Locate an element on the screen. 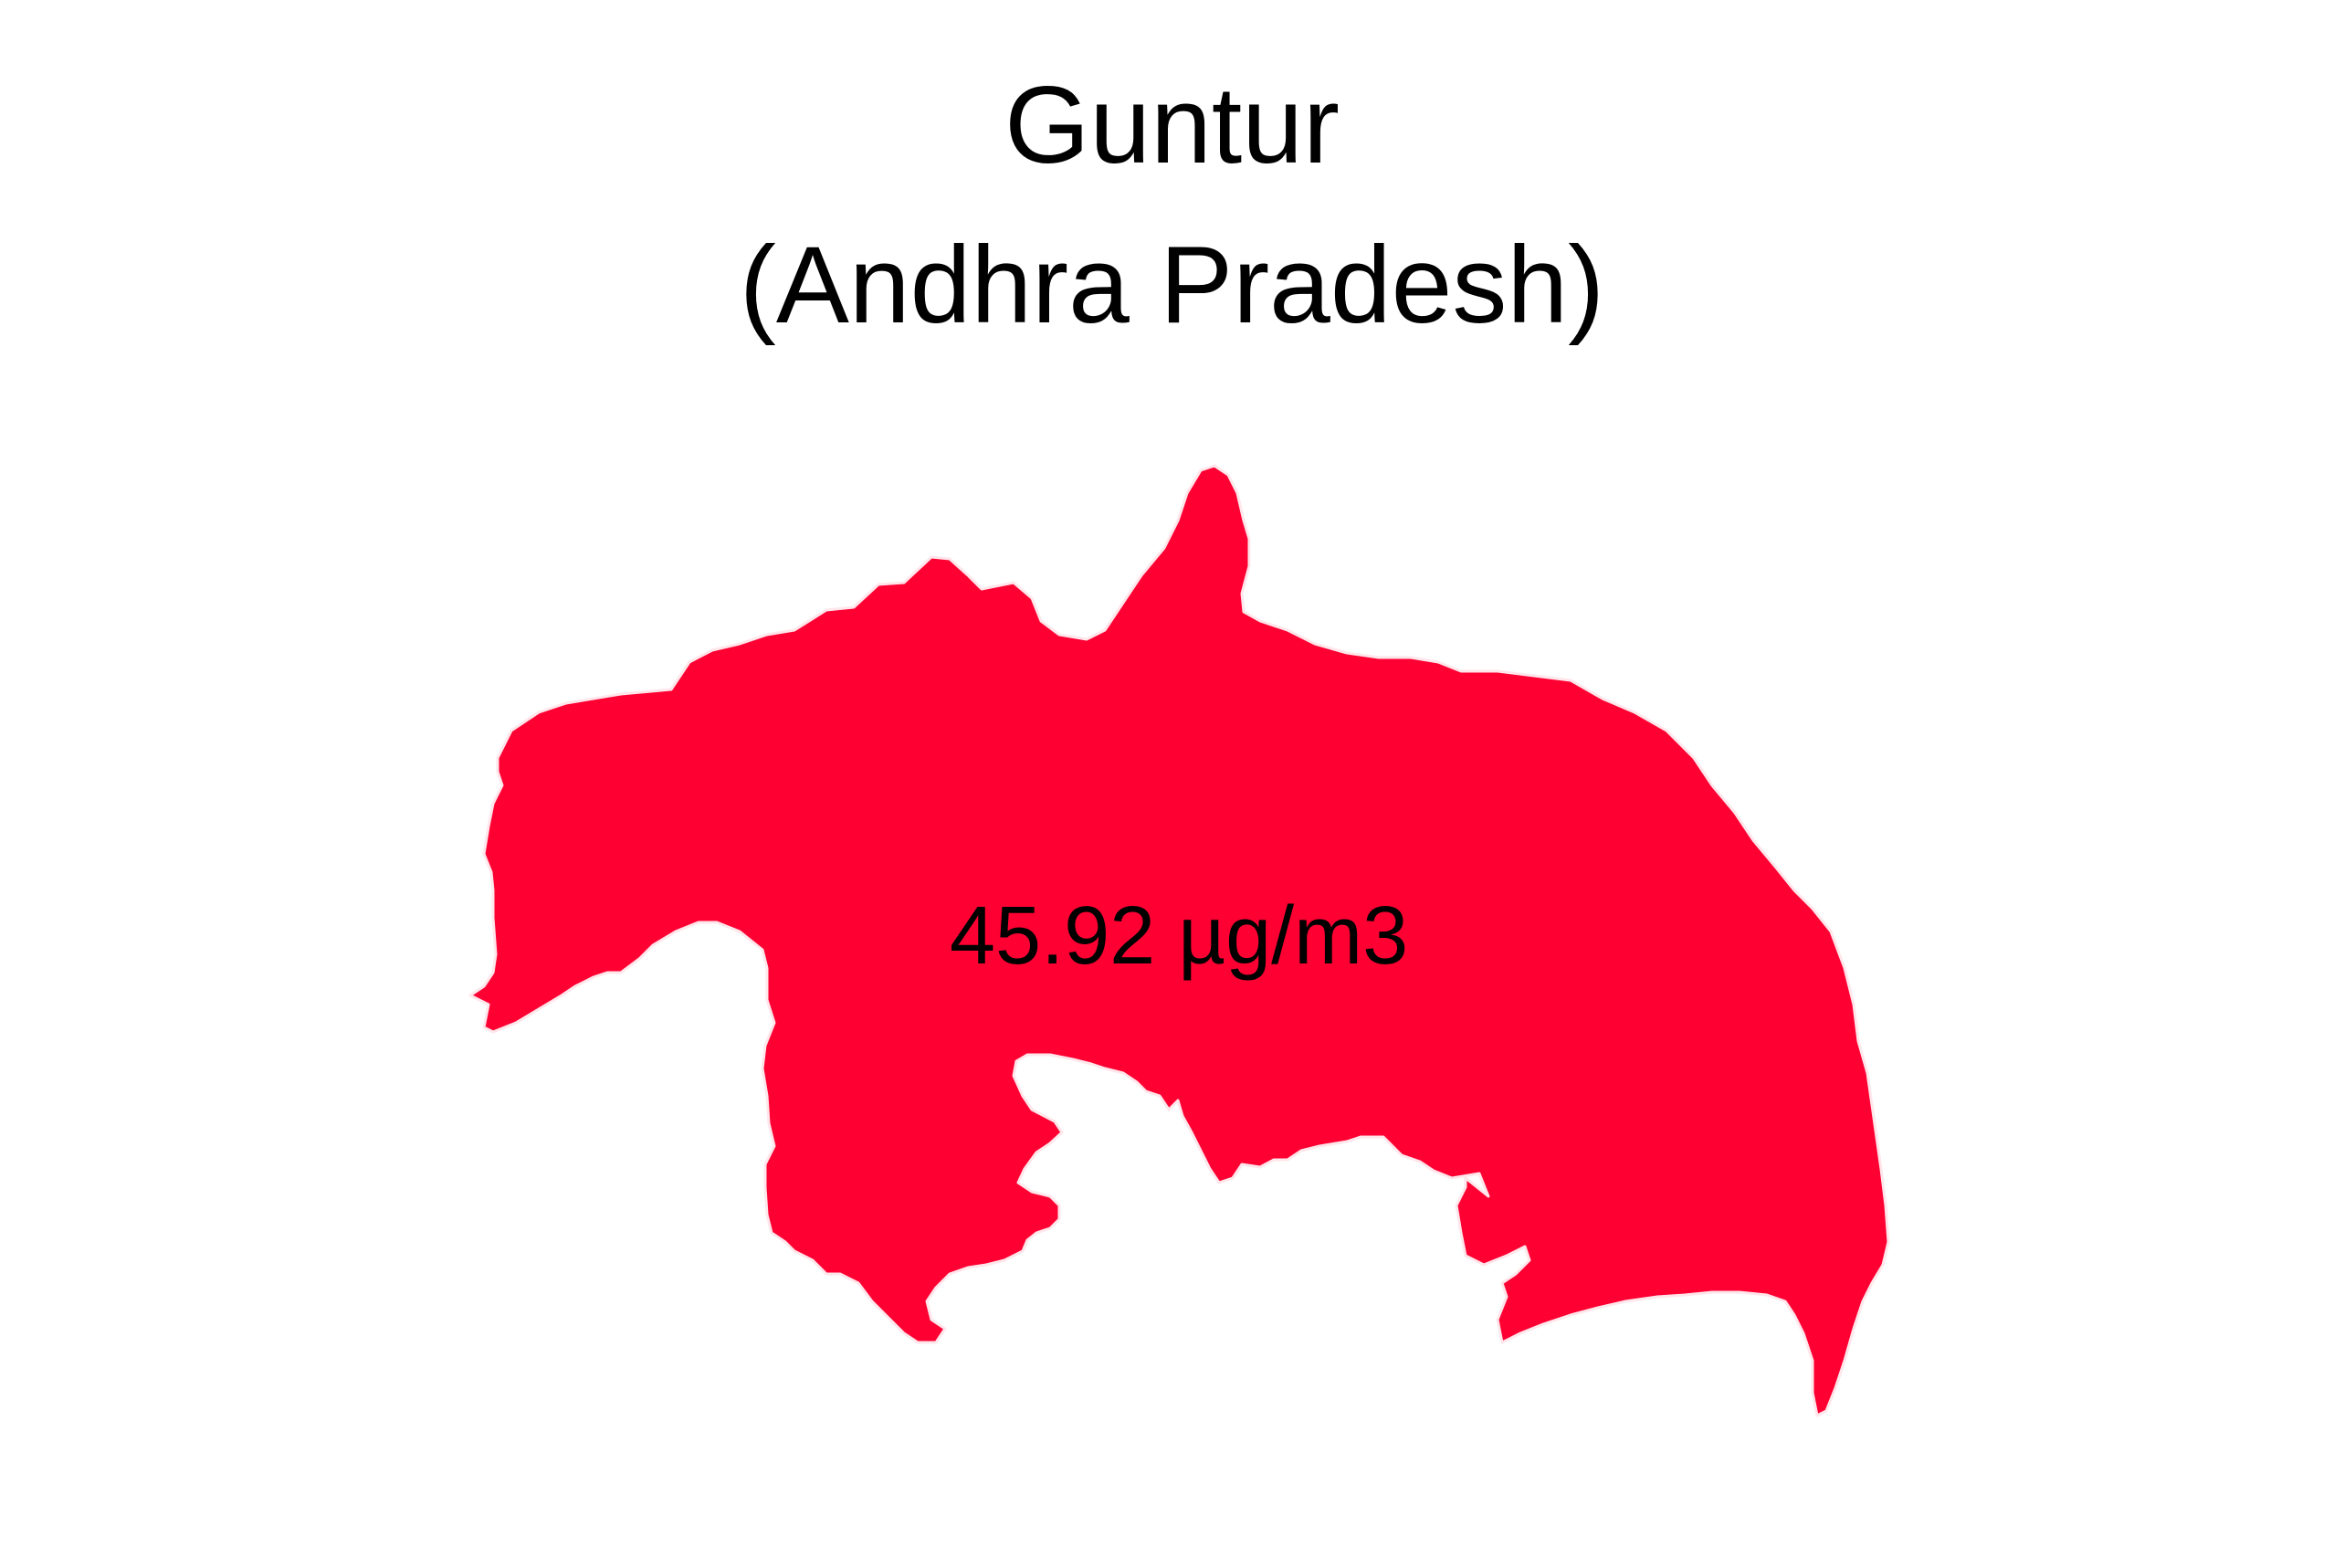  pm-value-label: 45.92 µg/m3 is located at coordinates (1180, 936).